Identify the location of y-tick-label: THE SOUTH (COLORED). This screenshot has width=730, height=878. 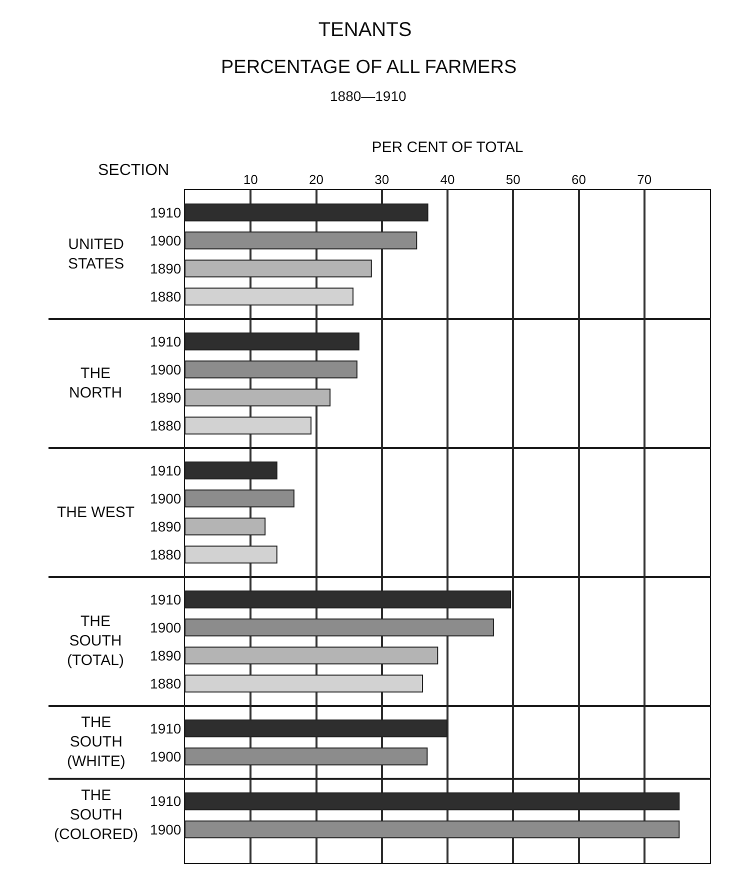
(96, 815).